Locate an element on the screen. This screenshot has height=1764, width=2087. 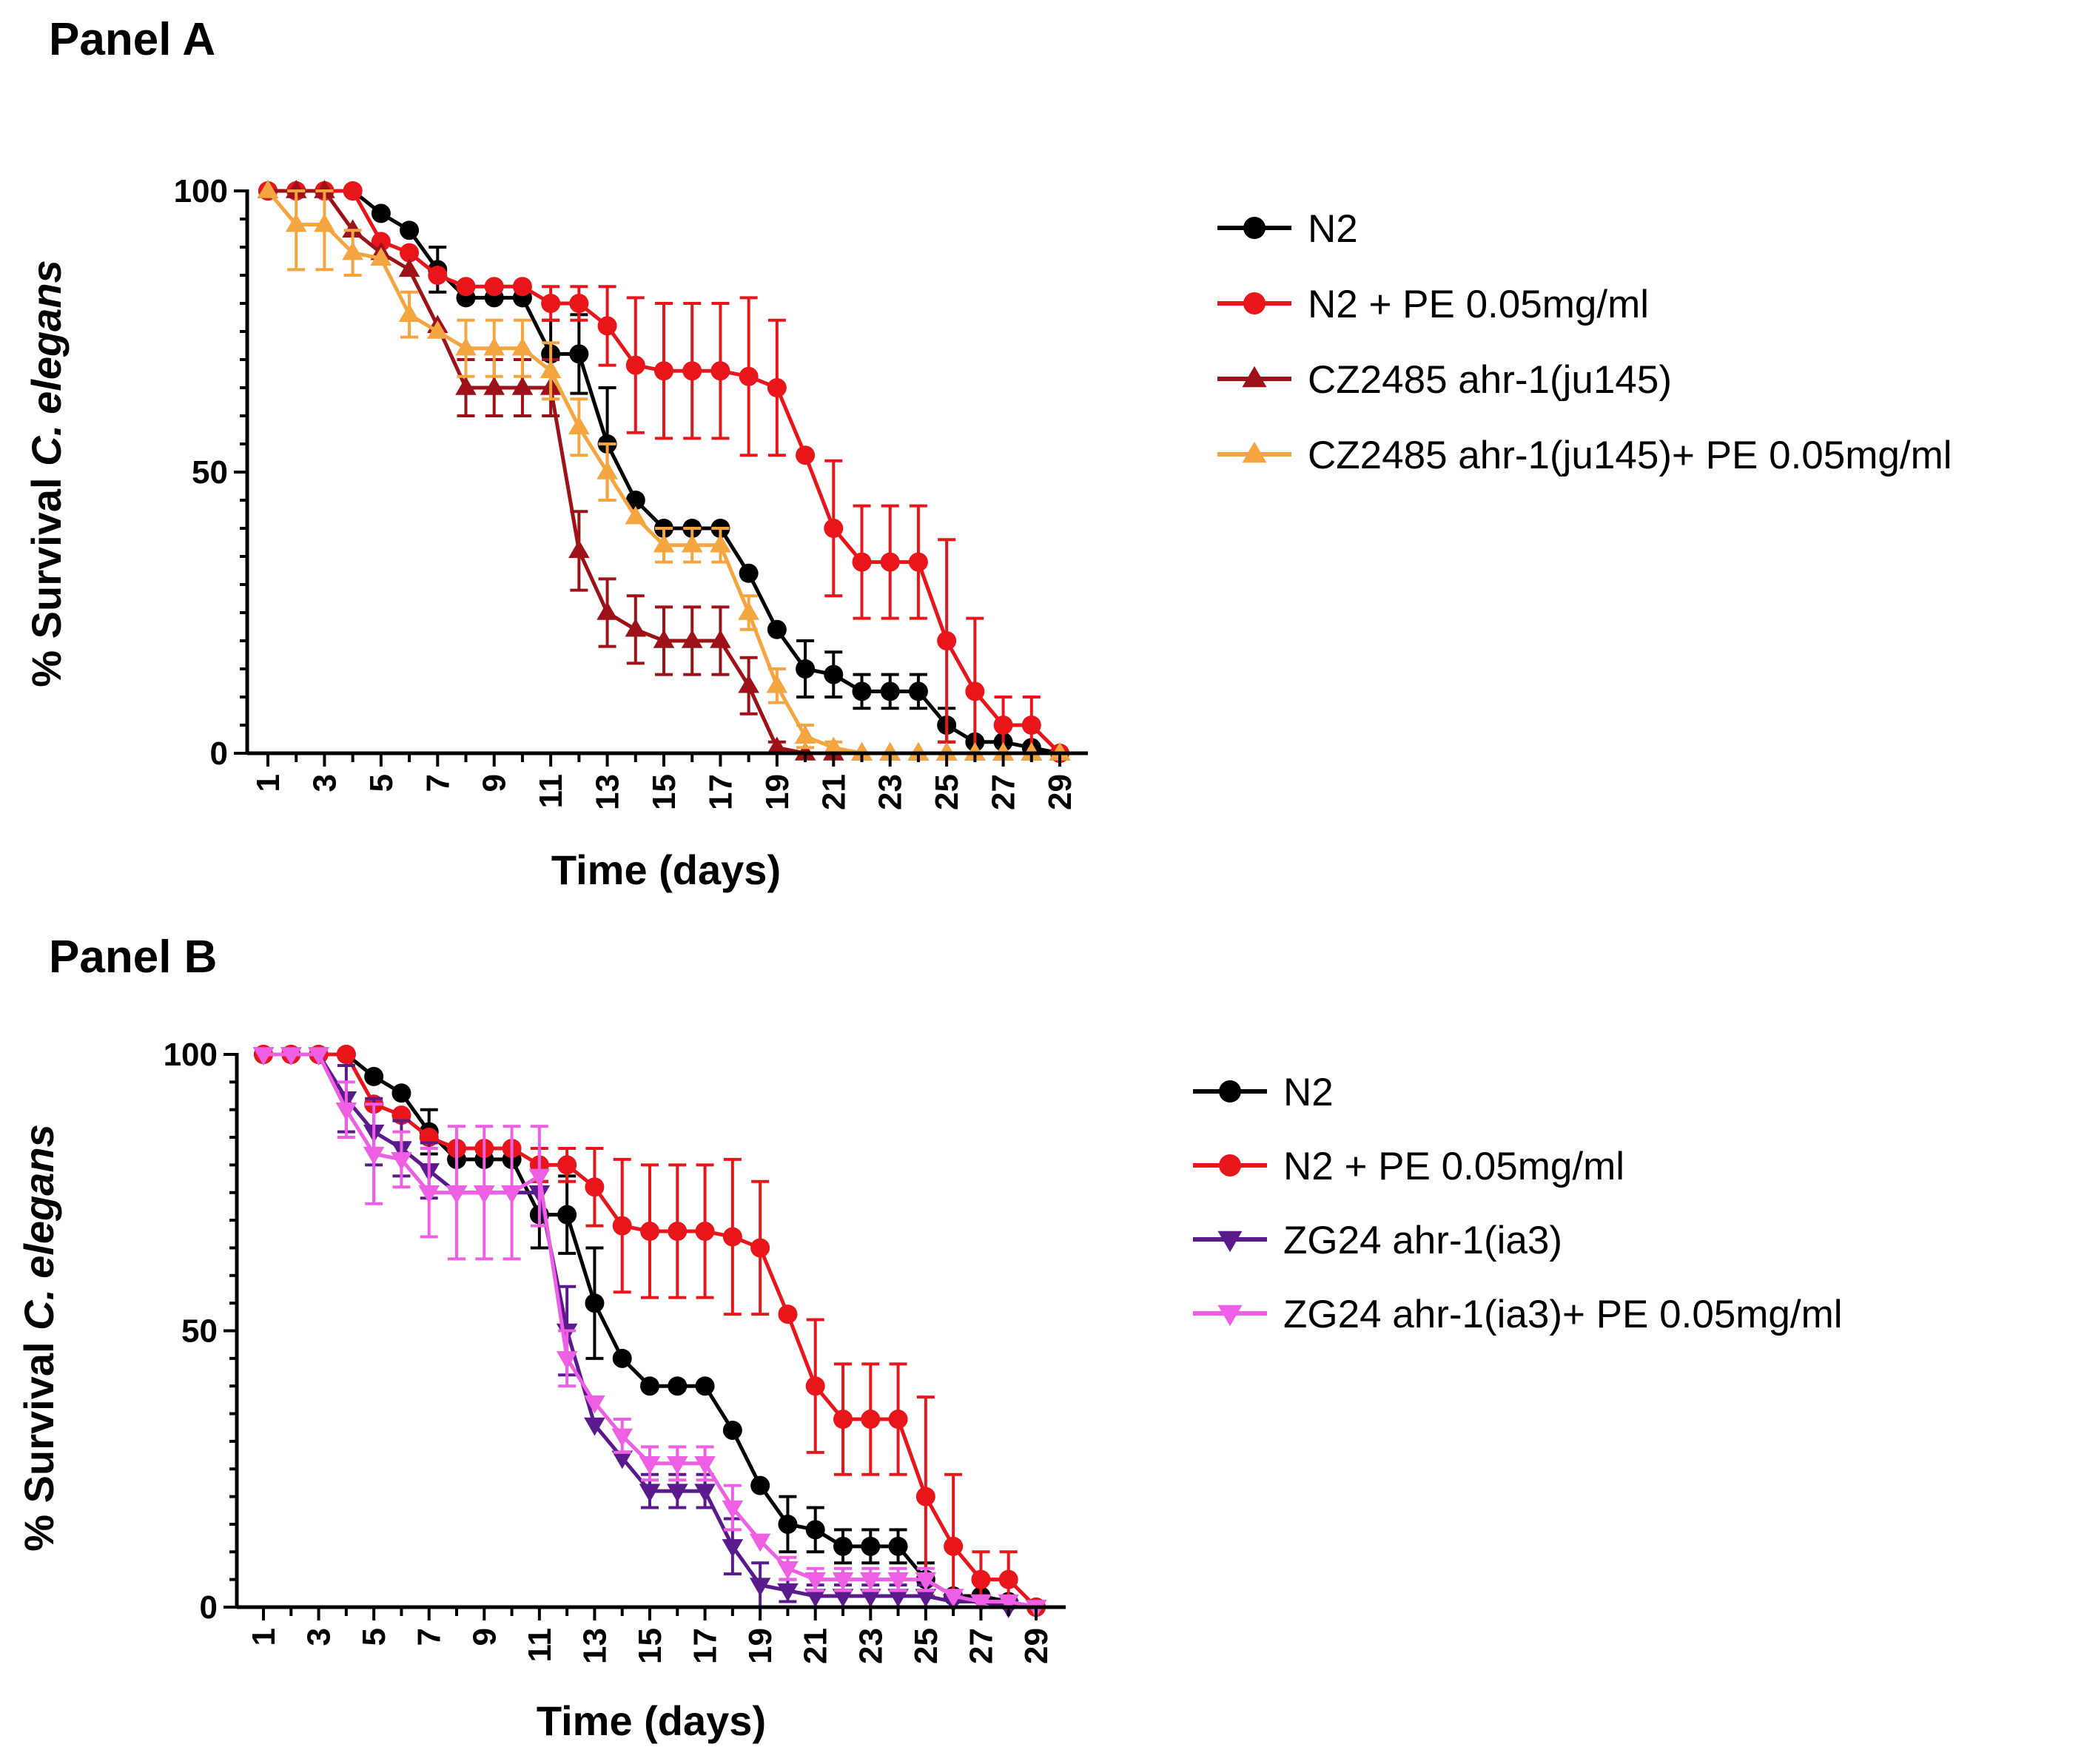
panel-a-x-tick-label: 13 is located at coordinates (608, 792).